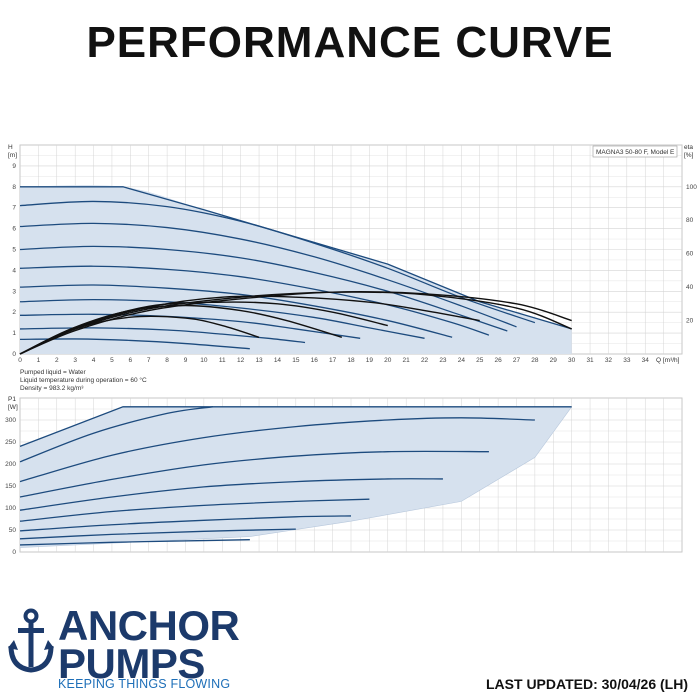  I want to click on y-tick-label: 3, so click(14, 291).